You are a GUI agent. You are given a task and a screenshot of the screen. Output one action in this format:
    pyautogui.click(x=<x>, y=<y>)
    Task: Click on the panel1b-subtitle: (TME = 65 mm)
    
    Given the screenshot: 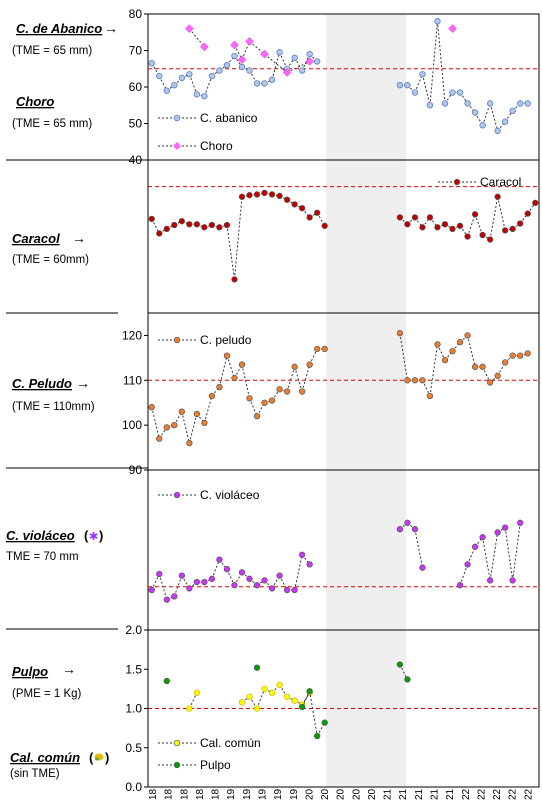 What is the action you would take?
    pyautogui.click(x=52, y=124)
    